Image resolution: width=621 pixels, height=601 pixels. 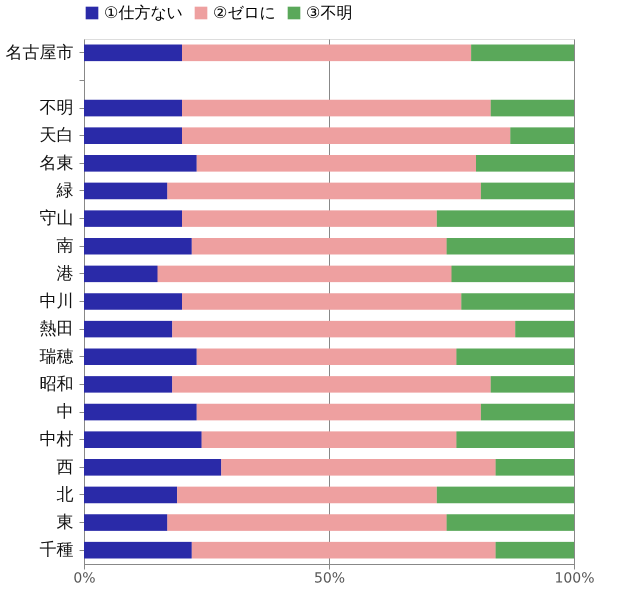 I want to click on legend-label: ②ゼロに, so click(x=244, y=12).